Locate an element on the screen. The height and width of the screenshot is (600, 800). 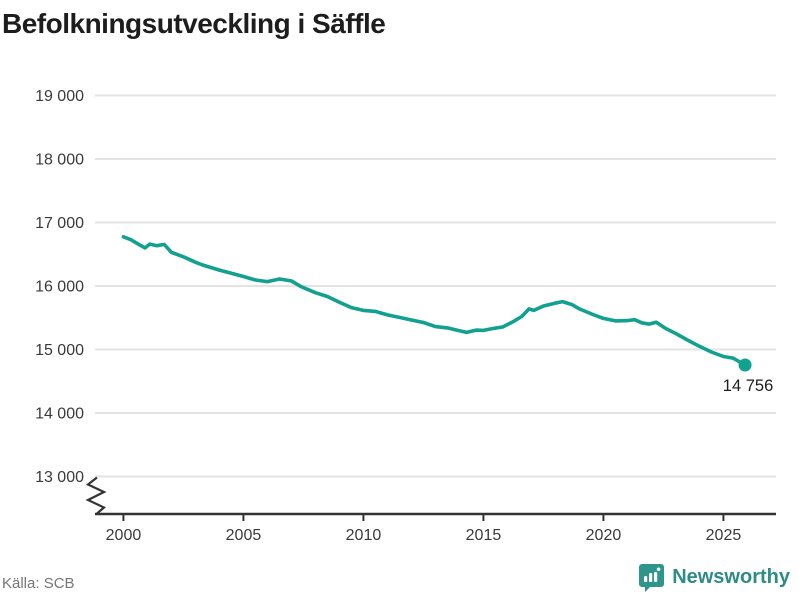
y-axis-tick-label: 14 000 is located at coordinates (59, 414).